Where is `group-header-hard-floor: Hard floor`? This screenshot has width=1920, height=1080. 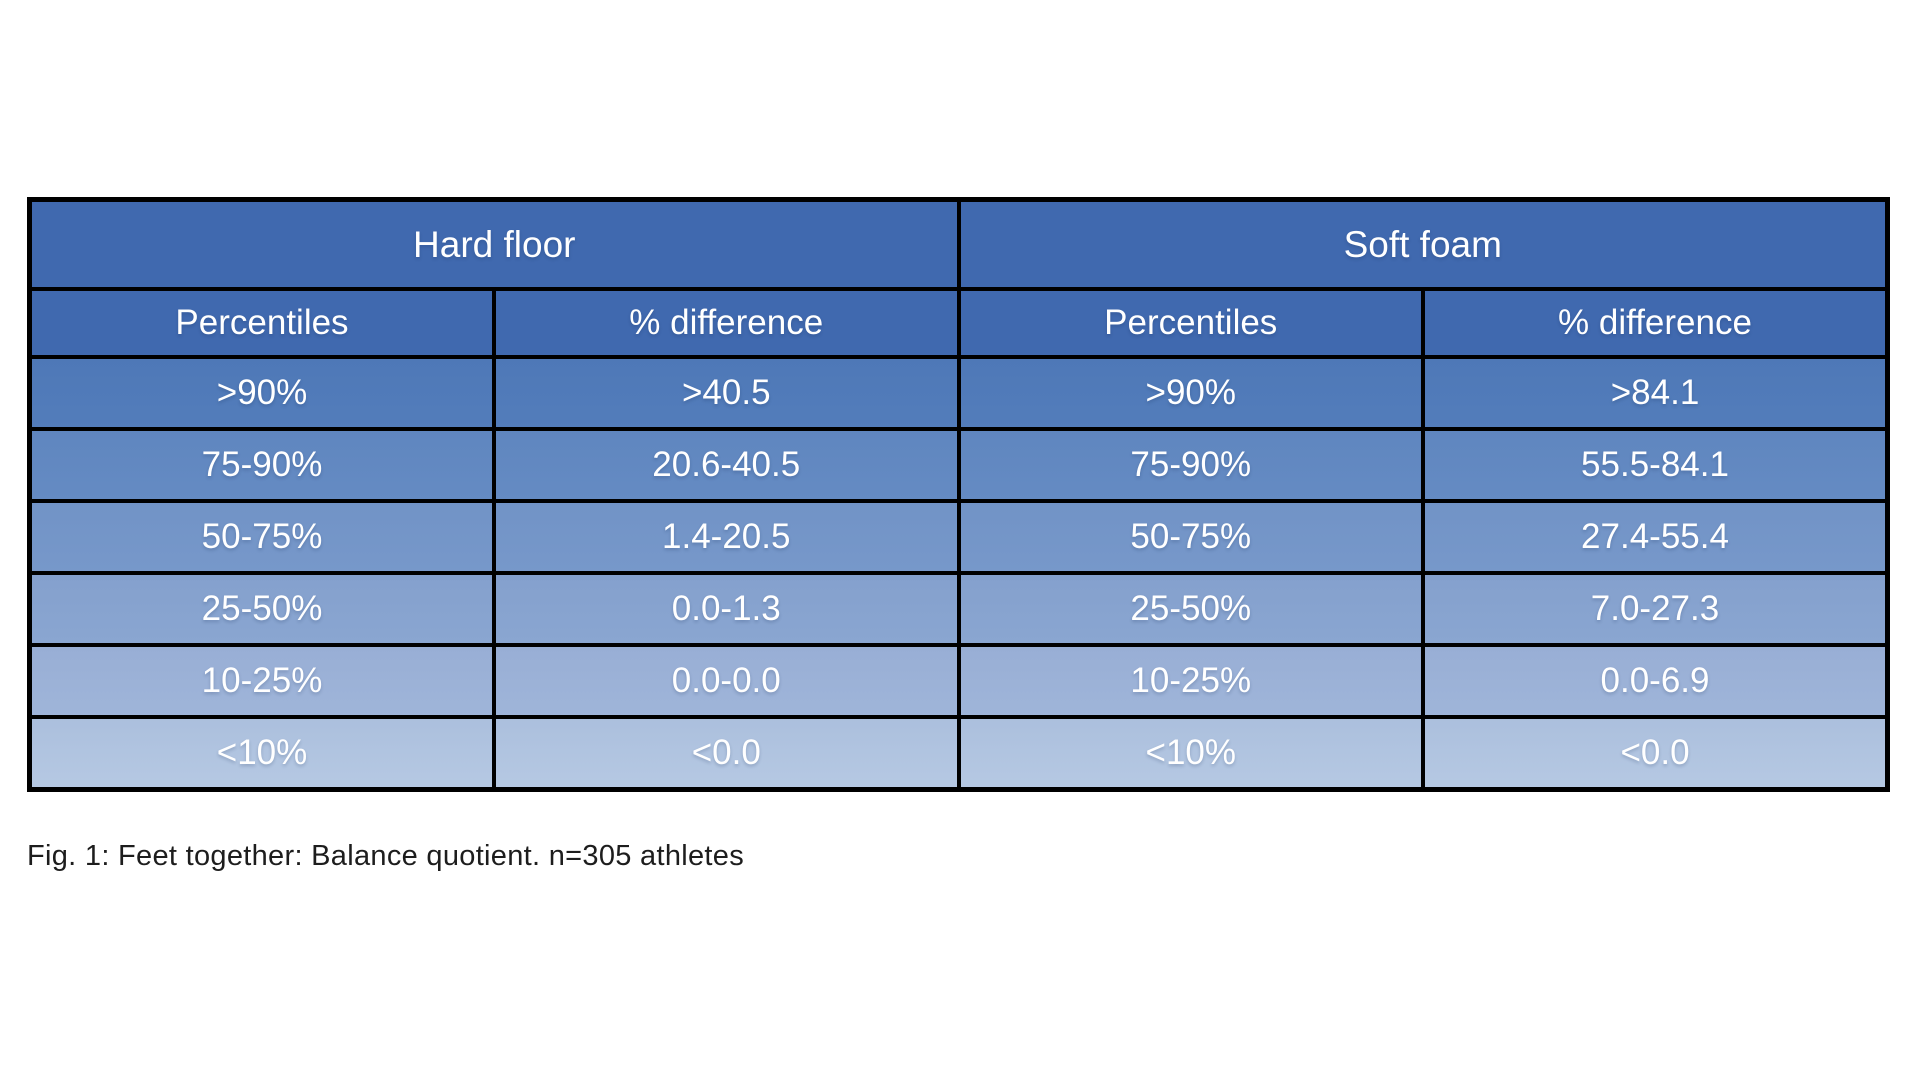
group-header-hard-floor: Hard floor is located at coordinates (494, 244).